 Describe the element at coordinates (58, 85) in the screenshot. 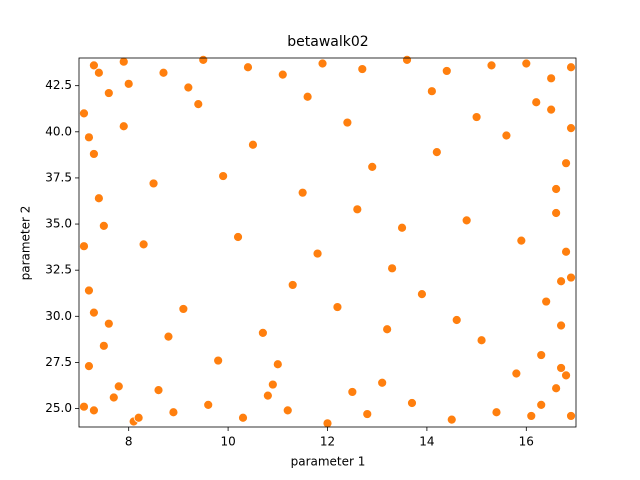

I see `y-tick-label: 42.5` at that location.